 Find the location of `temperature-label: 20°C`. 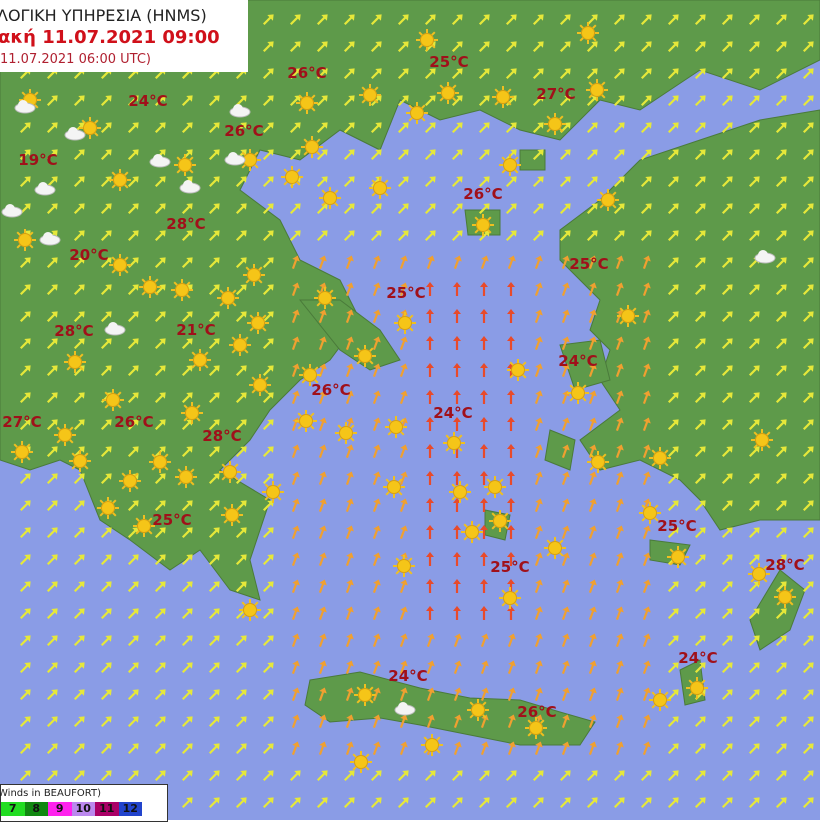

temperature-label: 20°C is located at coordinates (89, 255).